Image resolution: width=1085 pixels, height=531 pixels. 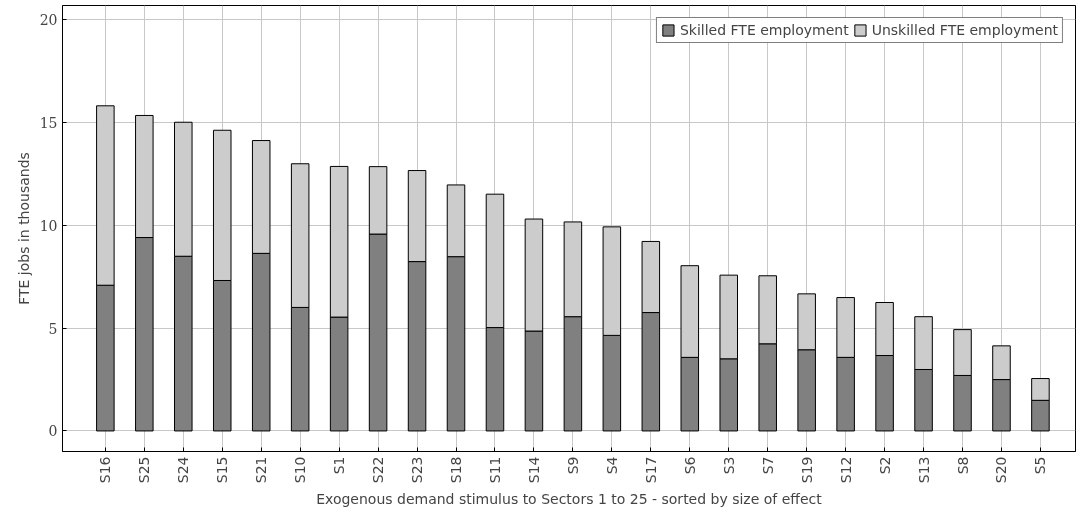 I want to click on legend-label: Unskilled FTE employment, so click(x=964, y=30).